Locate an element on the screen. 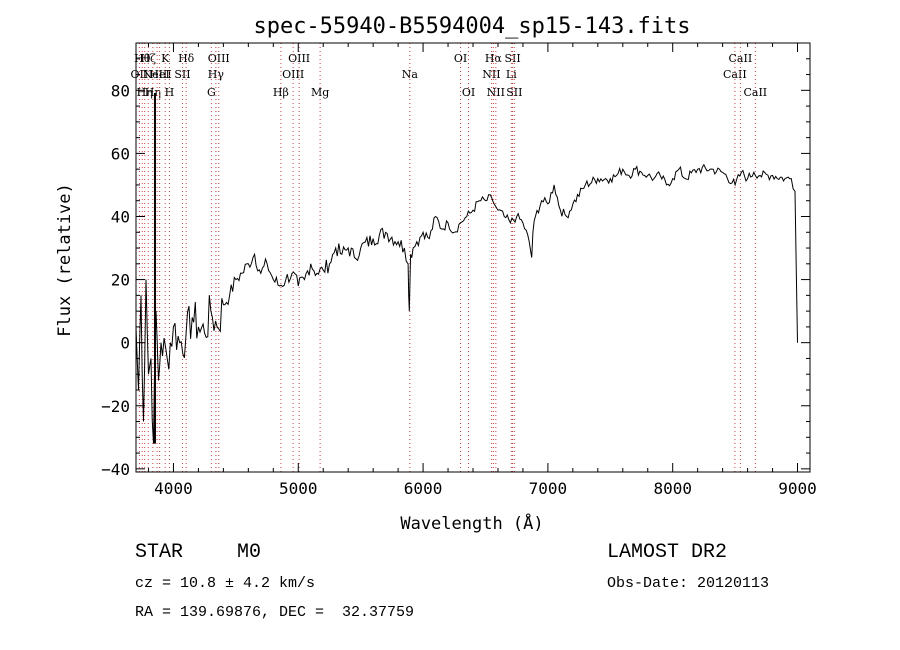 The width and height of the screenshot is (900, 650). survey-name: LAMOST DR2 is located at coordinates (667, 552).